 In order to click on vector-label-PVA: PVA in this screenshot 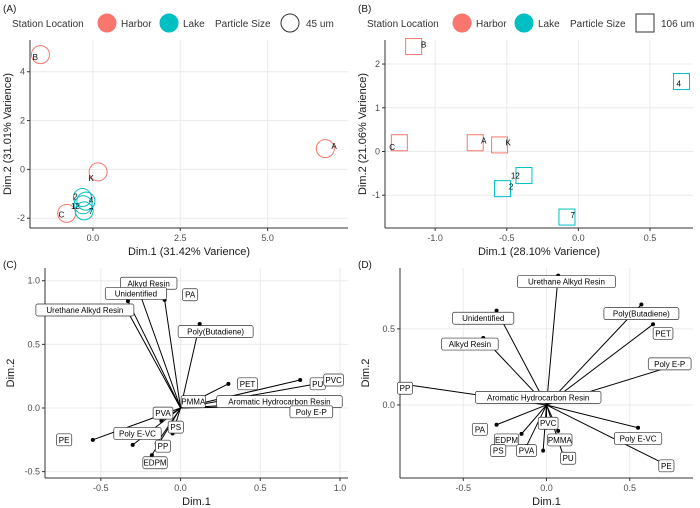, I will do `click(163, 413)`.